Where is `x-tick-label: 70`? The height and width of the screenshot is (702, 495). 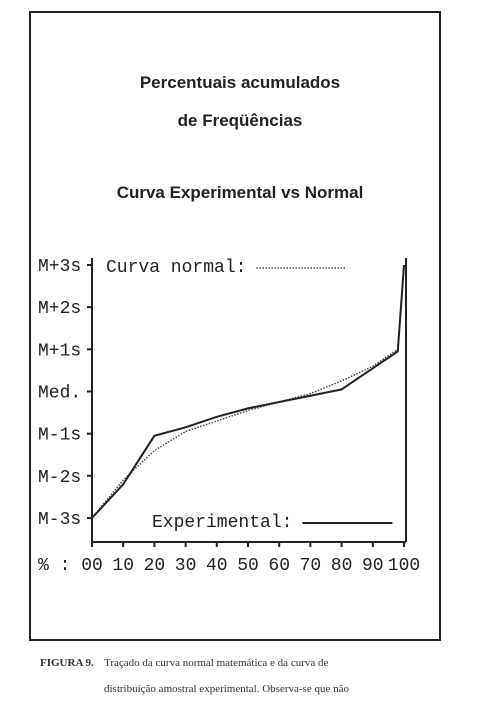 x-tick-label: 70 is located at coordinates (311, 566).